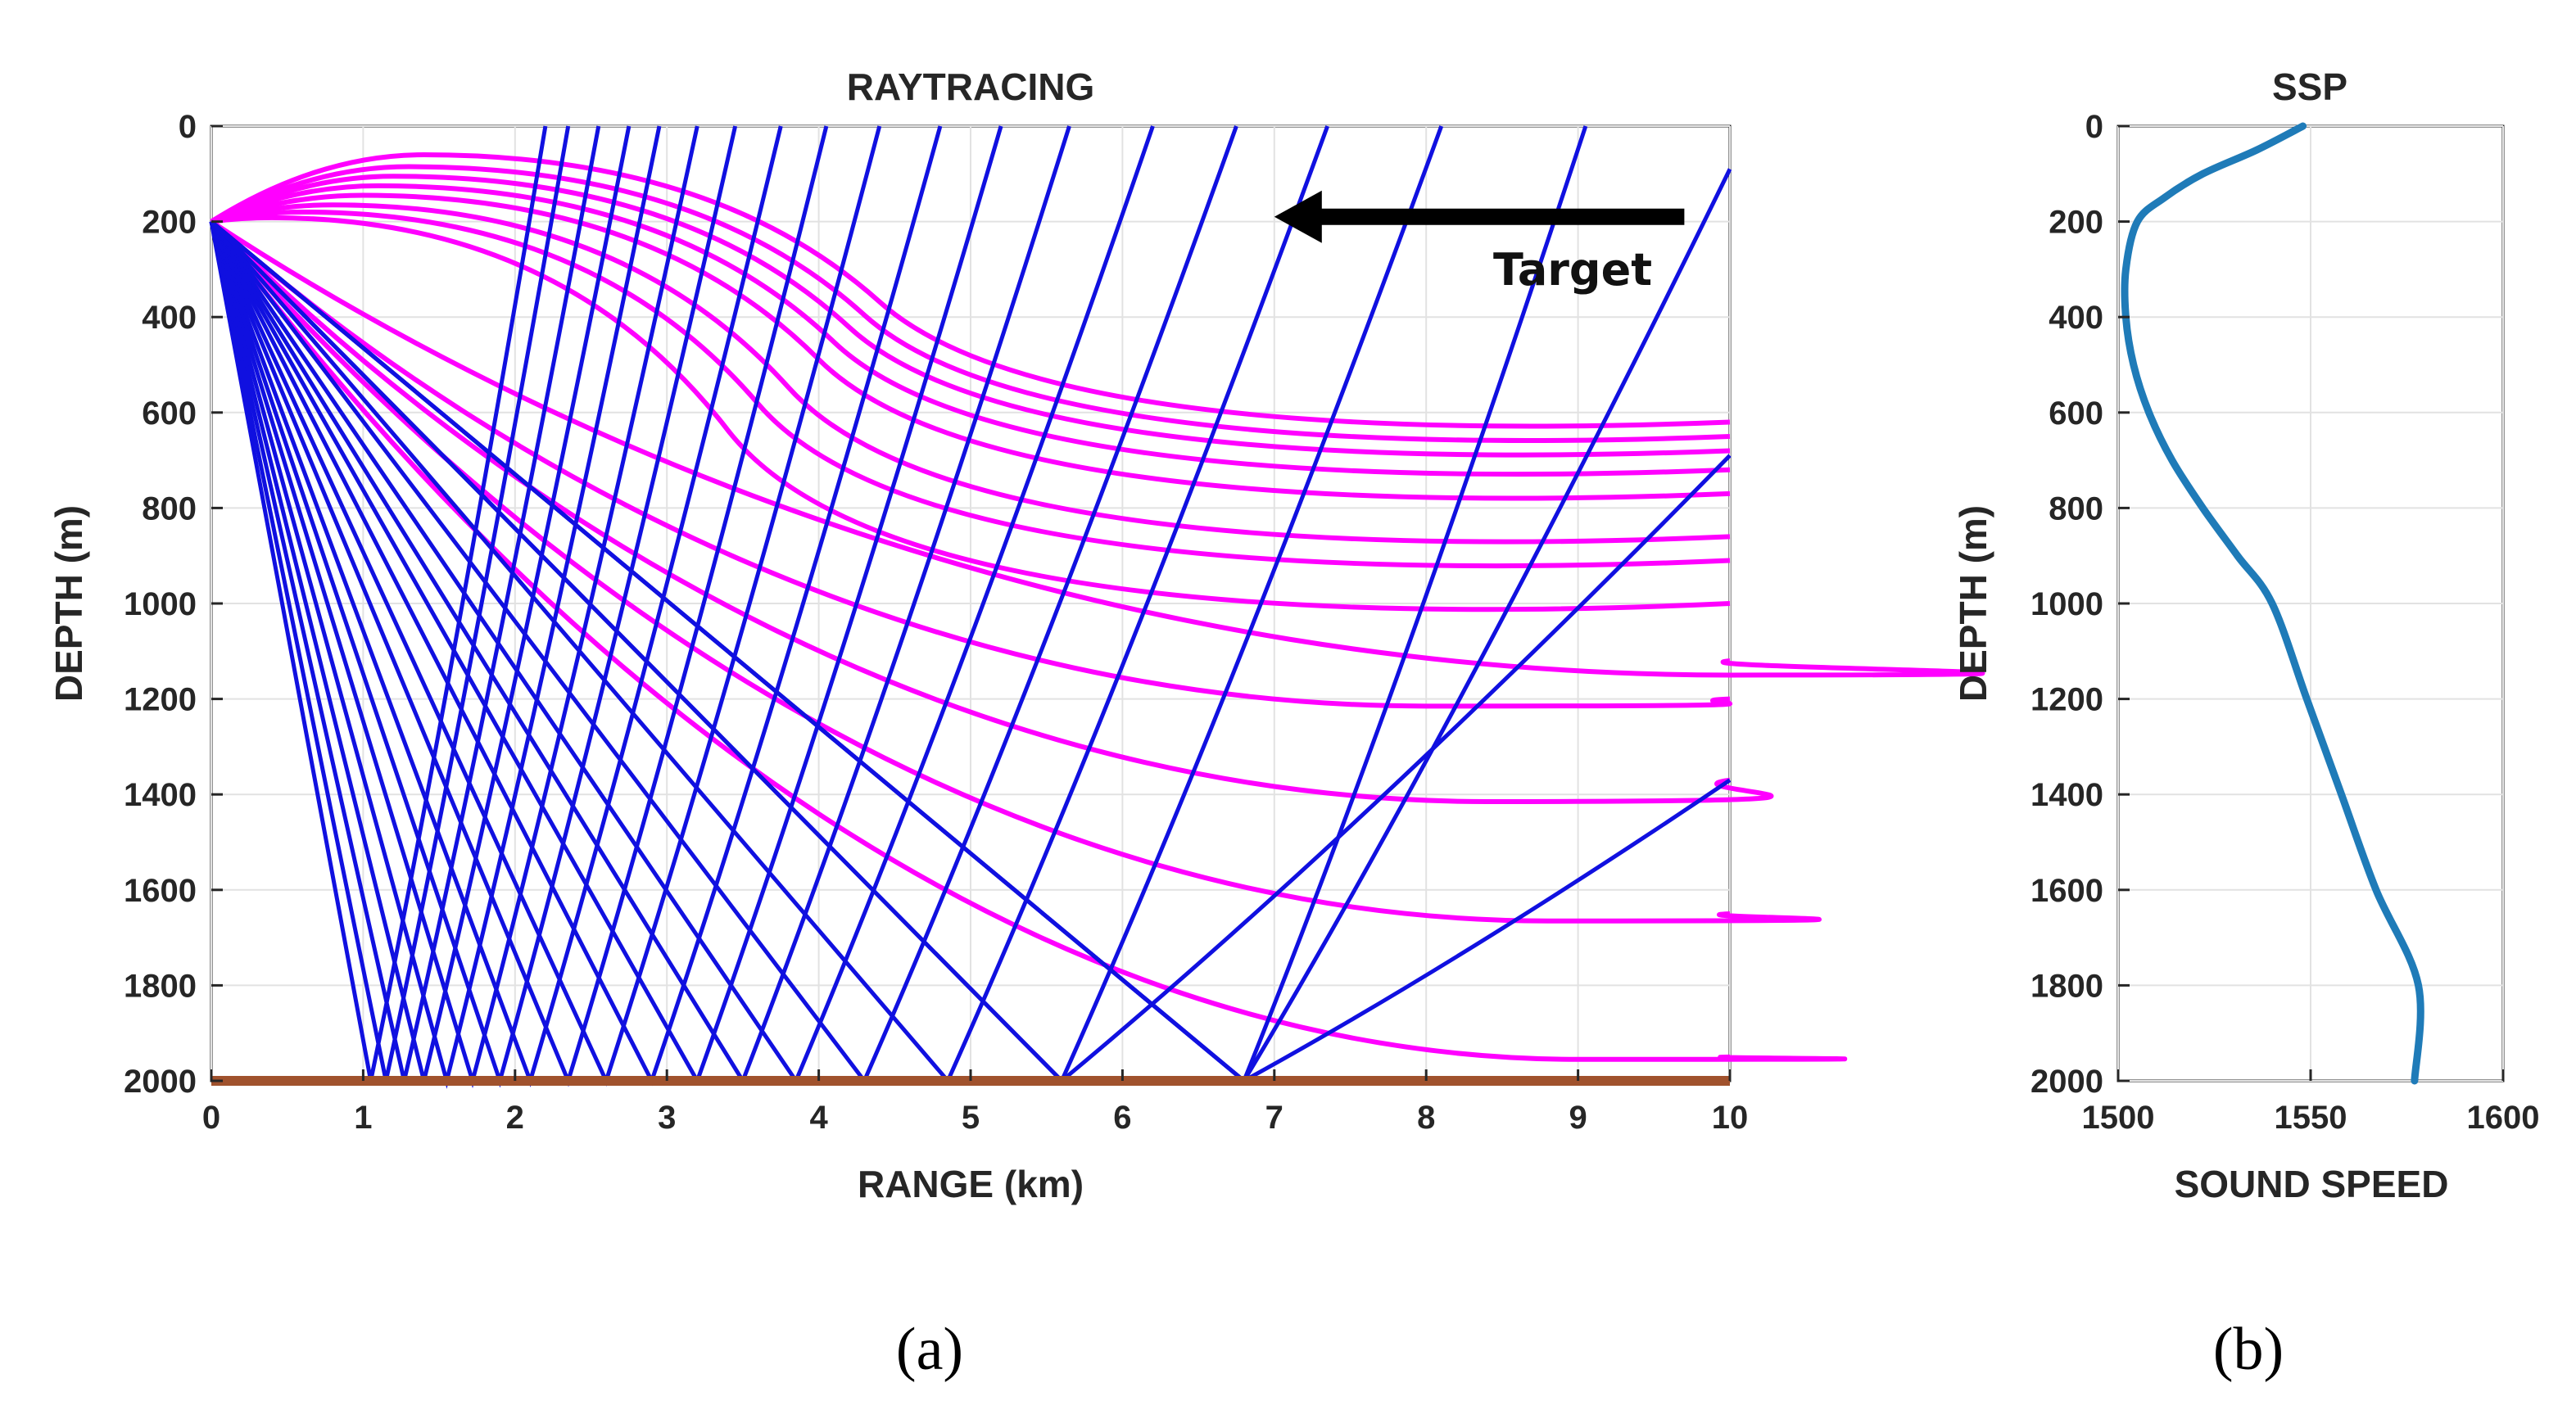 The width and height of the screenshot is (2576, 1401). What do you see at coordinates (667, 1118) in the screenshot?
I see `raytracing-xtick-label: 3` at bounding box center [667, 1118].